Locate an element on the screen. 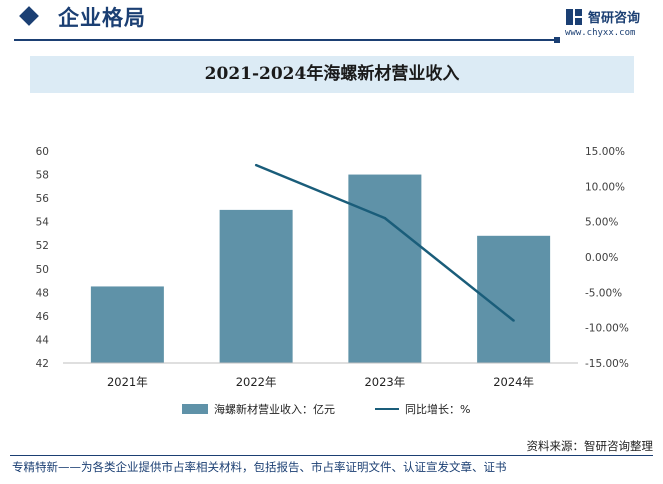 The height and width of the screenshot is (484, 663). y-tick-label: 56 is located at coordinates (43, 199).